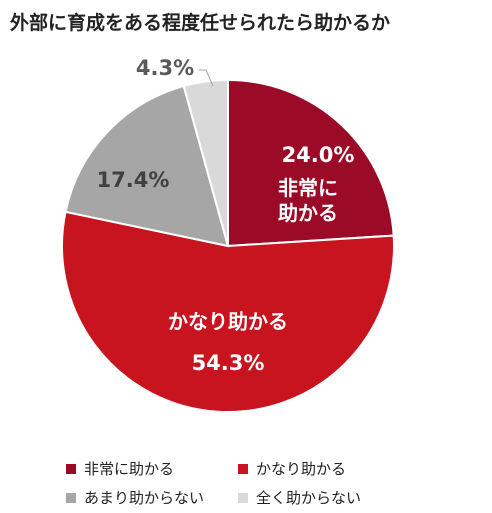 This screenshot has height=513, width=492. Describe the element at coordinates (165, 67) in the screenshot. I see `value-label: 4.3%` at that location.